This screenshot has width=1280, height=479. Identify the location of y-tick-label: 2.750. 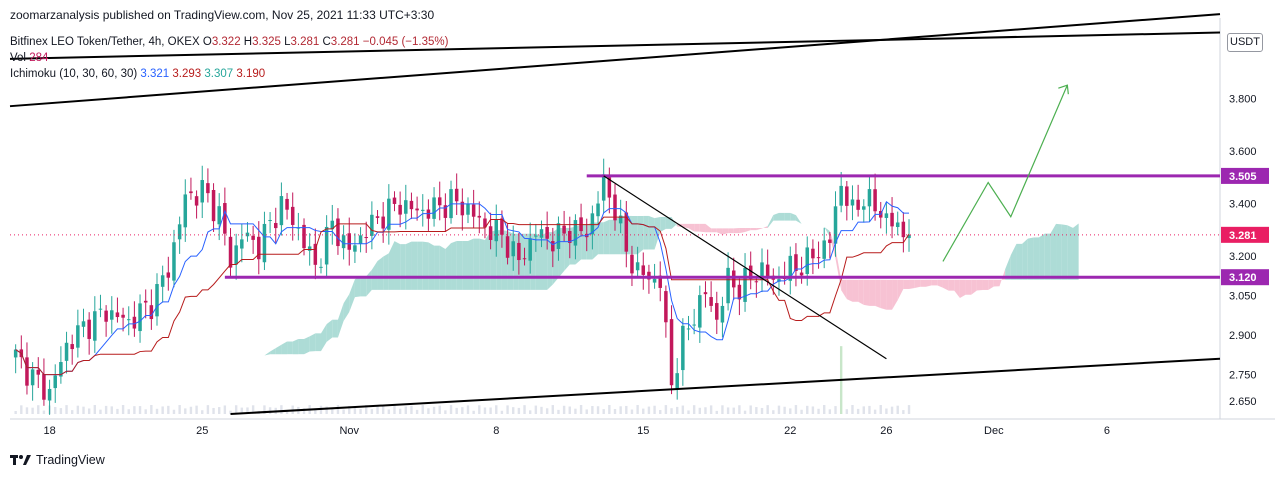
(1243, 376).